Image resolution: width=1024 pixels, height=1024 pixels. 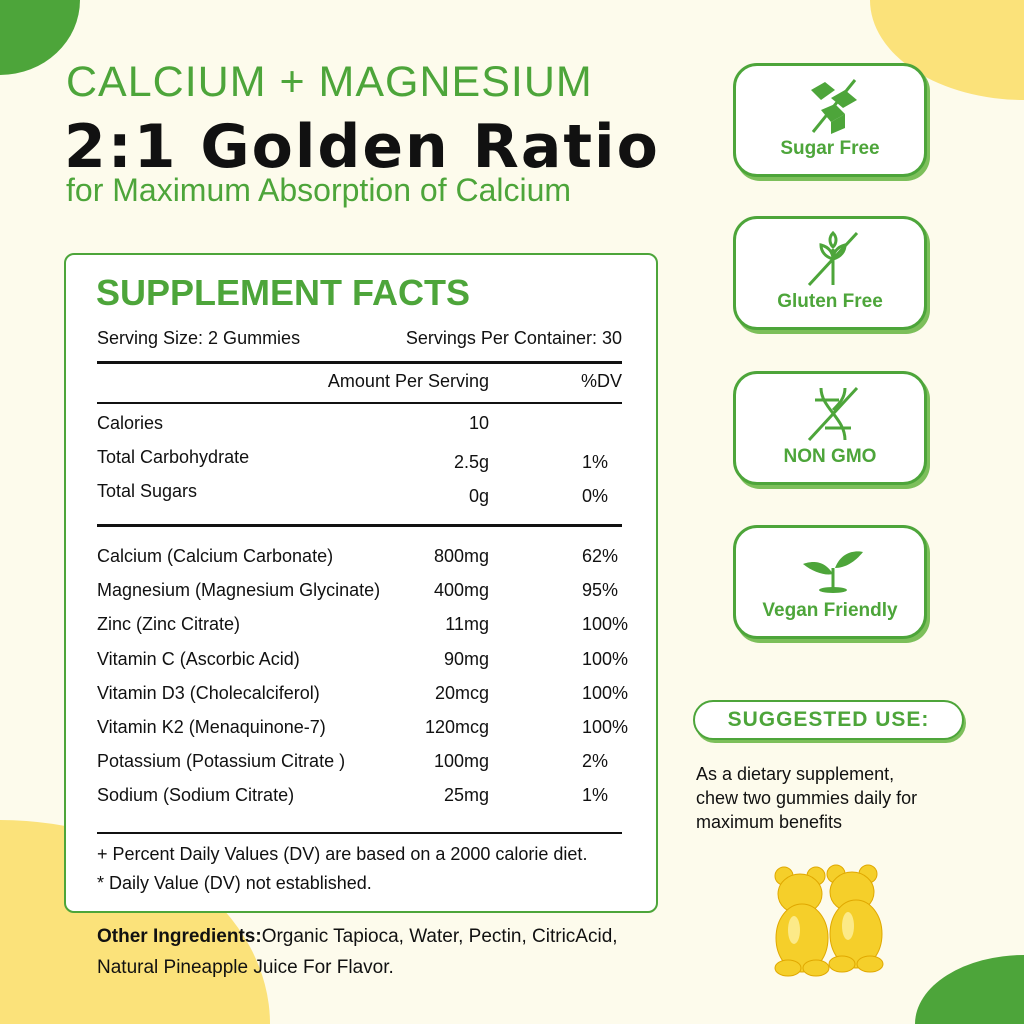 What do you see at coordinates (466, 795) in the screenshot?
I see `nutrient-amount: 25mg` at bounding box center [466, 795].